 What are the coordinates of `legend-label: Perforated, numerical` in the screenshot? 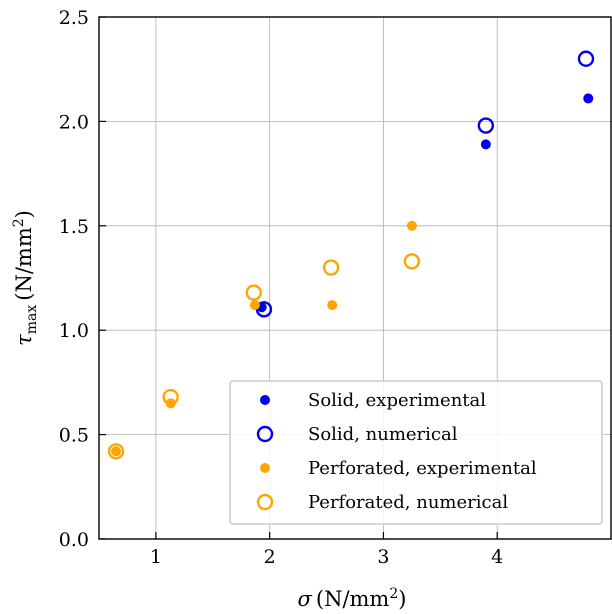 It's located at (408, 502).